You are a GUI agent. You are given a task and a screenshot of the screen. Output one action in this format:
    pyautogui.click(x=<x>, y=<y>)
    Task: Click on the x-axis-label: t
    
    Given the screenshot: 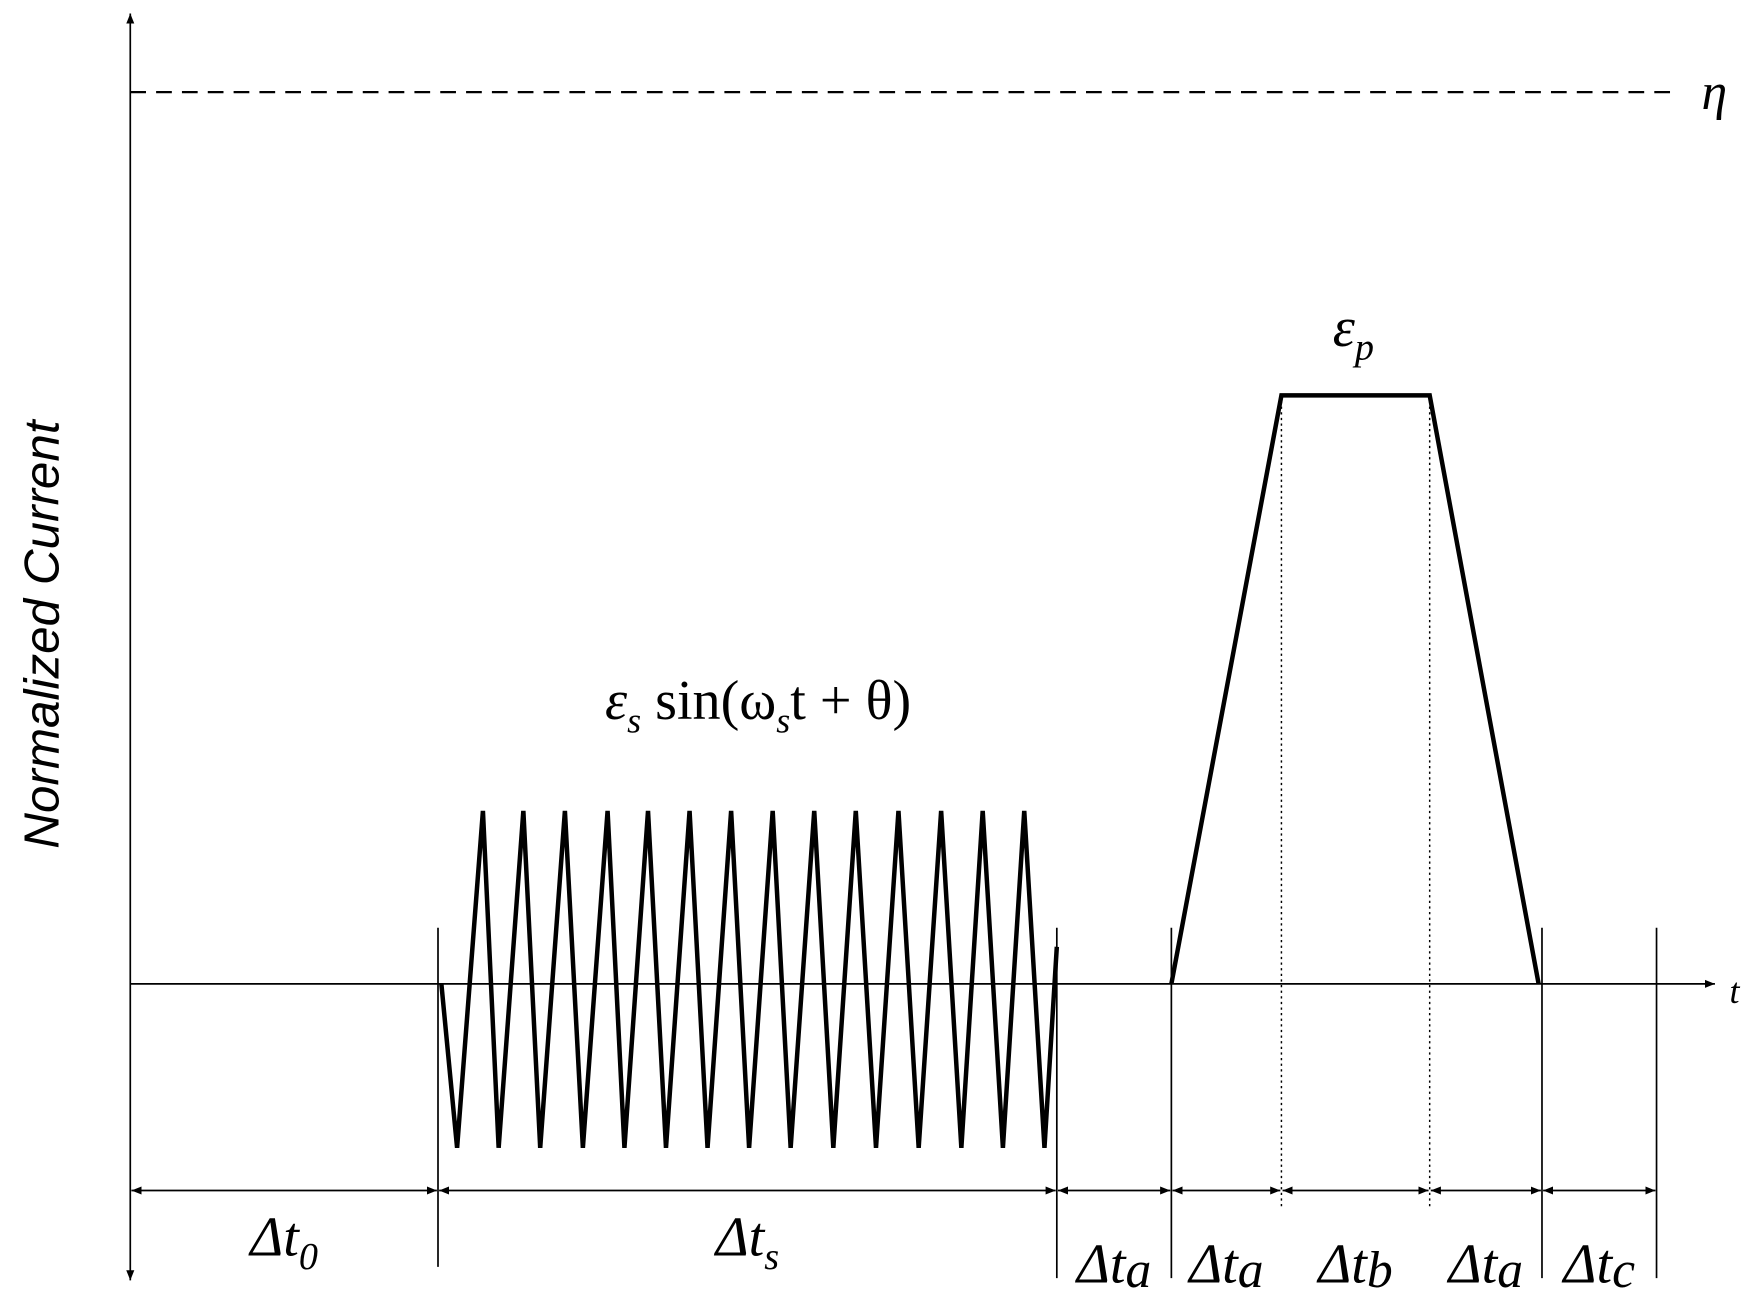 What is the action you would take?
    pyautogui.click(x=1735, y=991)
    